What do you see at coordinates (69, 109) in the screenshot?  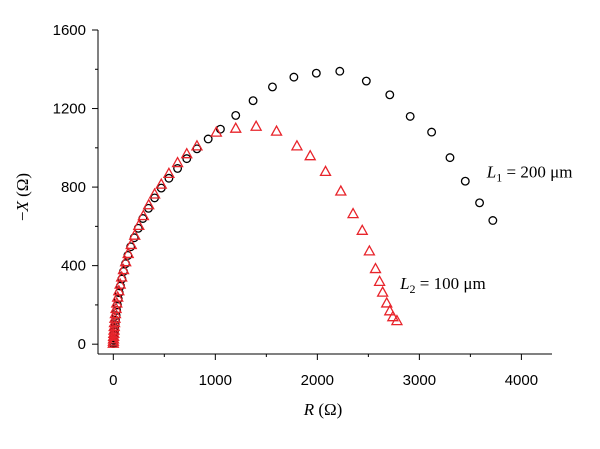 I see `y-tick-label-1200: 1200` at bounding box center [69, 109].